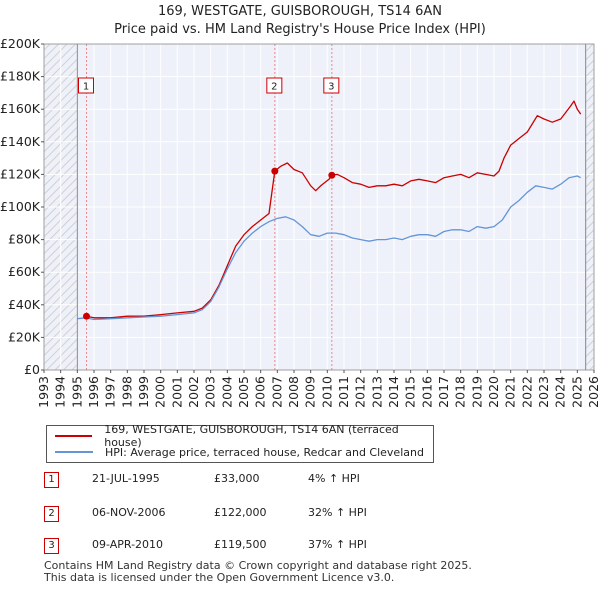 Image resolution: width=600 pixels, height=590 pixels. Describe the element at coordinates (443, 392) in the screenshot. I see `x-tick-label: 2017` at that location.